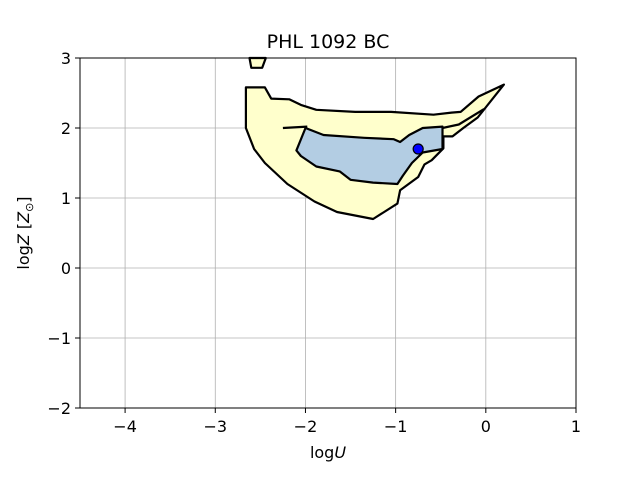 The width and height of the screenshot is (640, 480). What do you see at coordinates (66, 198) in the screenshot?
I see `y-tick-label: 1` at bounding box center [66, 198].